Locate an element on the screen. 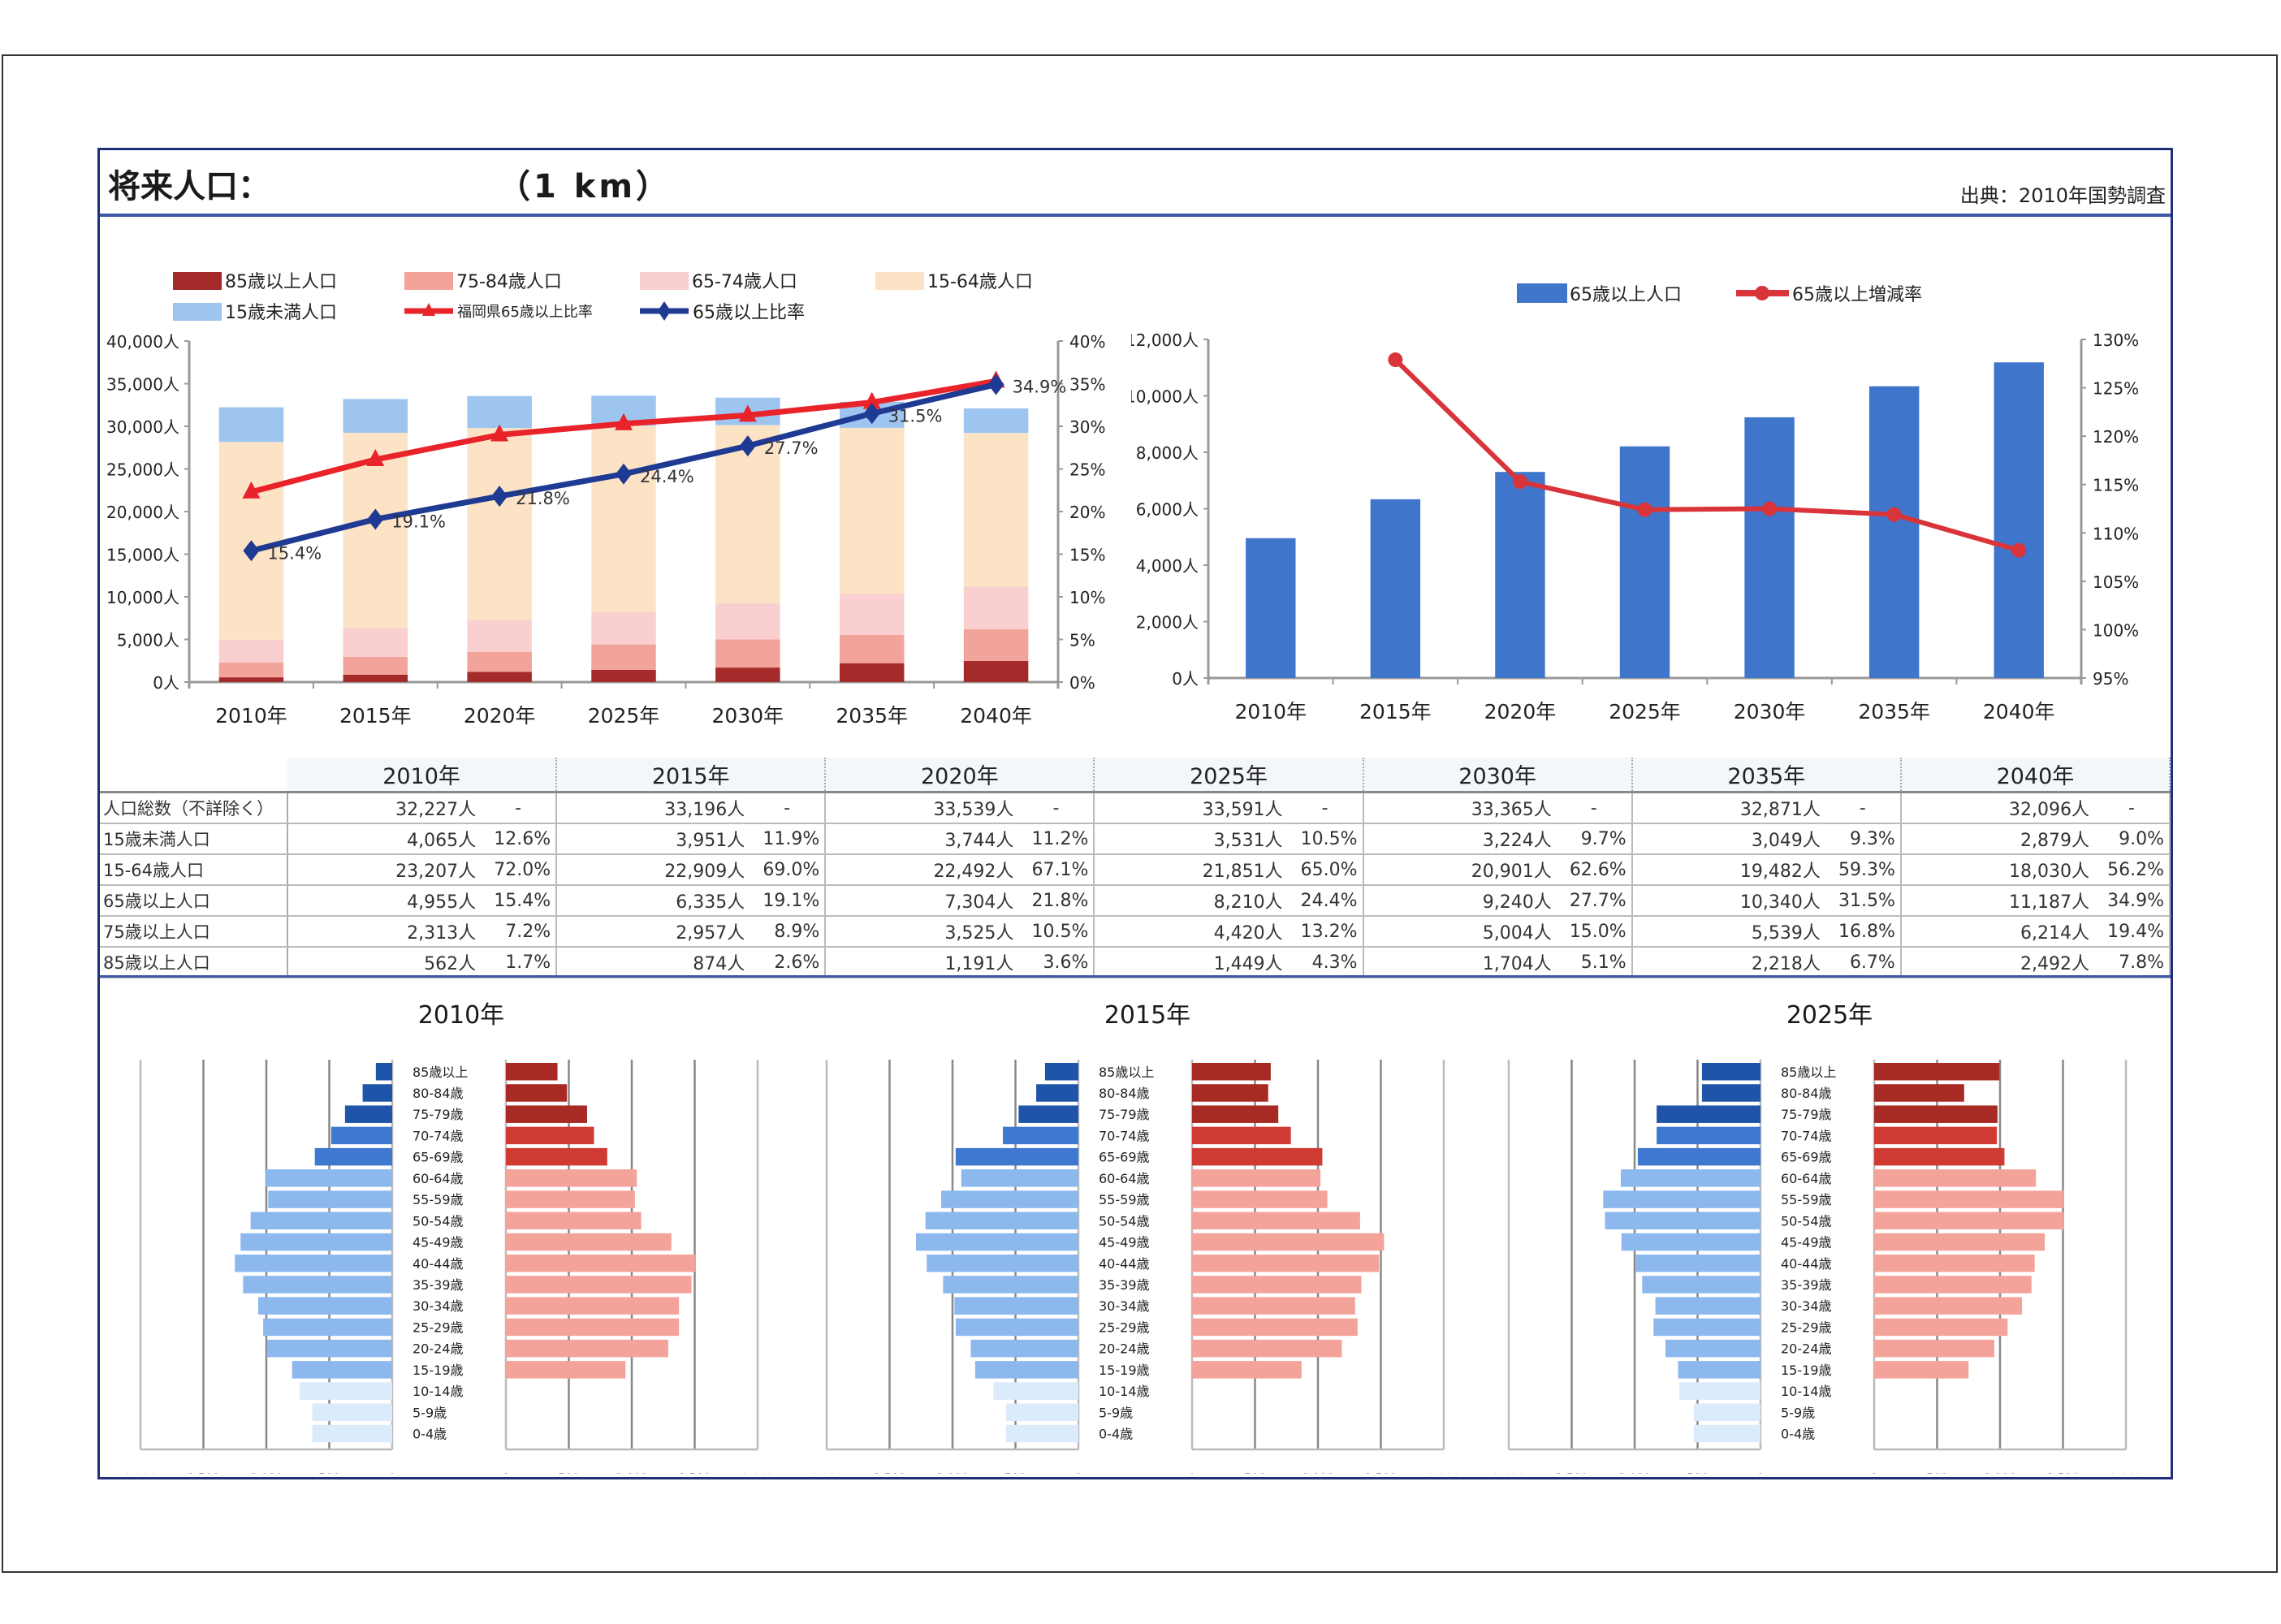 This screenshot has width=2281, height=1624. age-group-label: 60-64歳 is located at coordinates (438, 1178).